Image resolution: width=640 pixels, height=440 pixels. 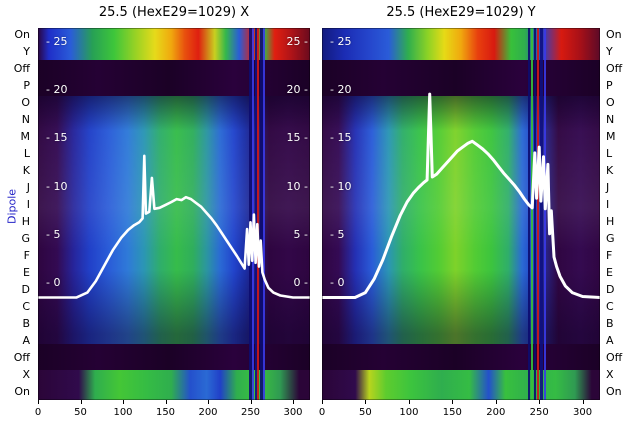 I want to click on row-label-right: Y, so click(x=609, y=51).